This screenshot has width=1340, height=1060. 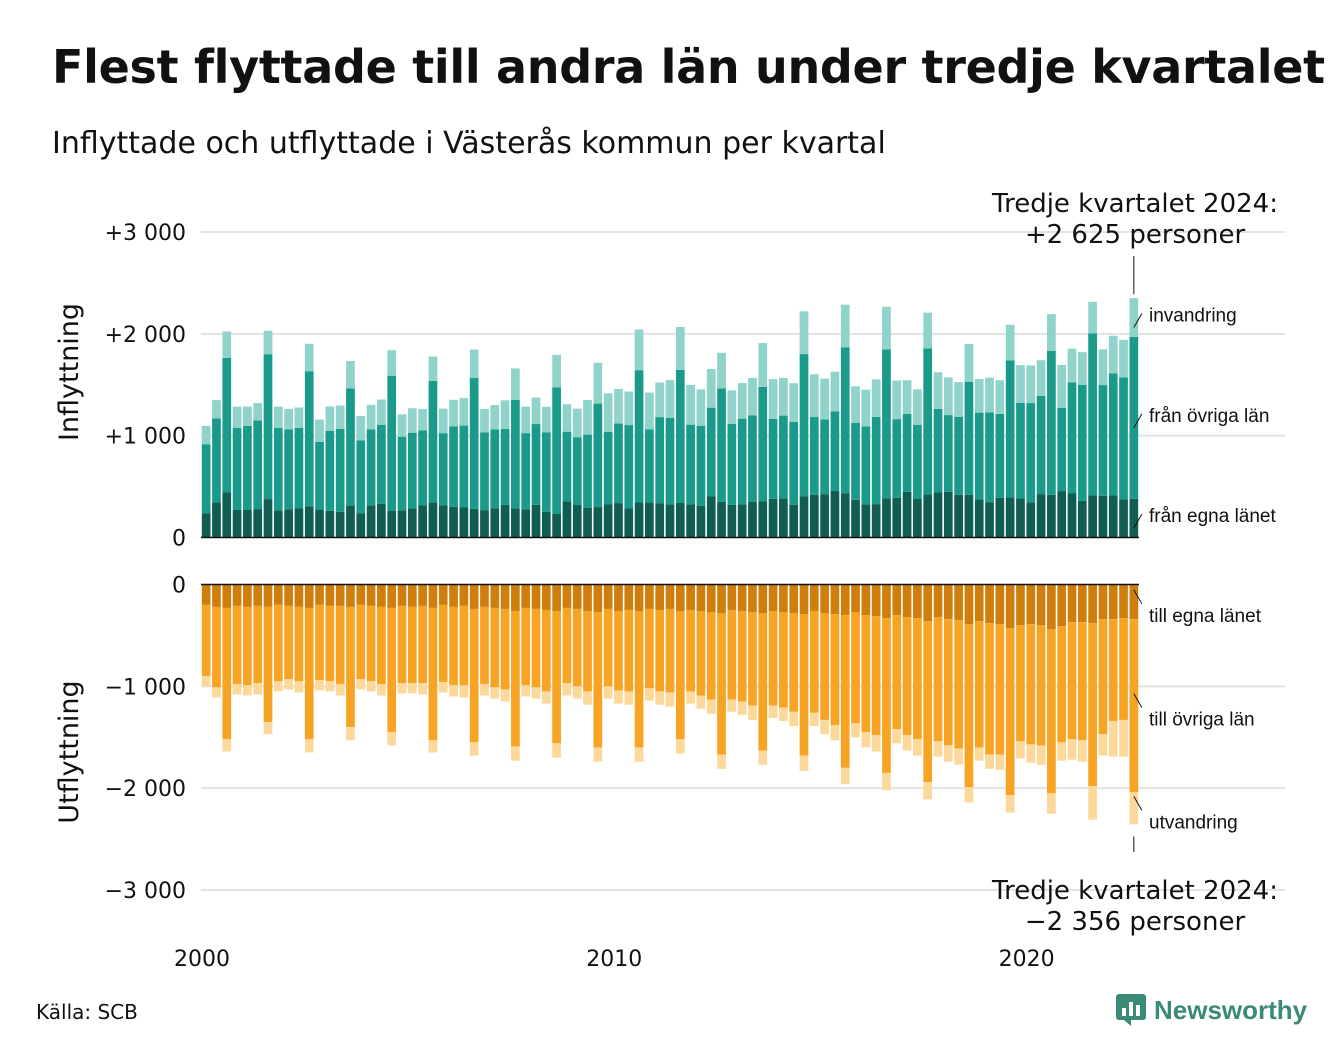 What do you see at coordinates (1134, 204) in the screenshot?
I see `annotation-top-line1: Tredje kvartalet 2024:` at bounding box center [1134, 204].